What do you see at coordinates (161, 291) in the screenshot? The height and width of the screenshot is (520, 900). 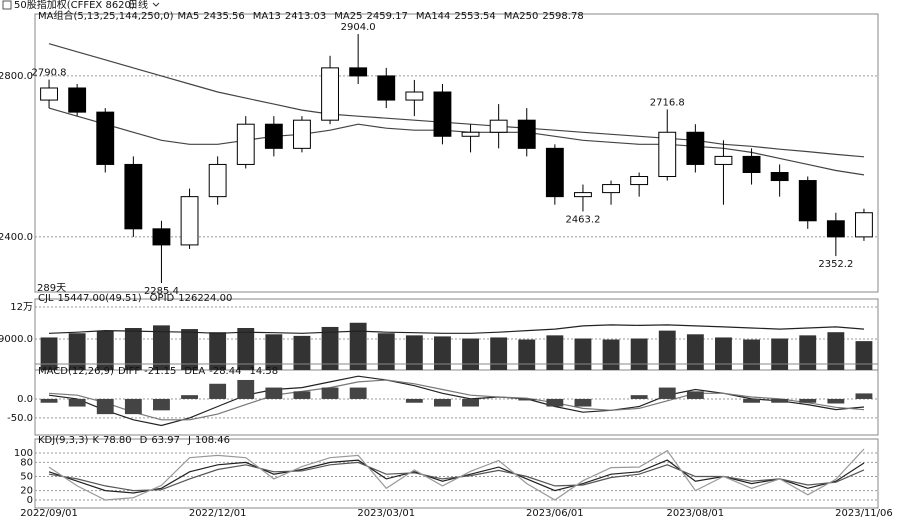 I see `low-label: 2285.4` at bounding box center [161, 291].